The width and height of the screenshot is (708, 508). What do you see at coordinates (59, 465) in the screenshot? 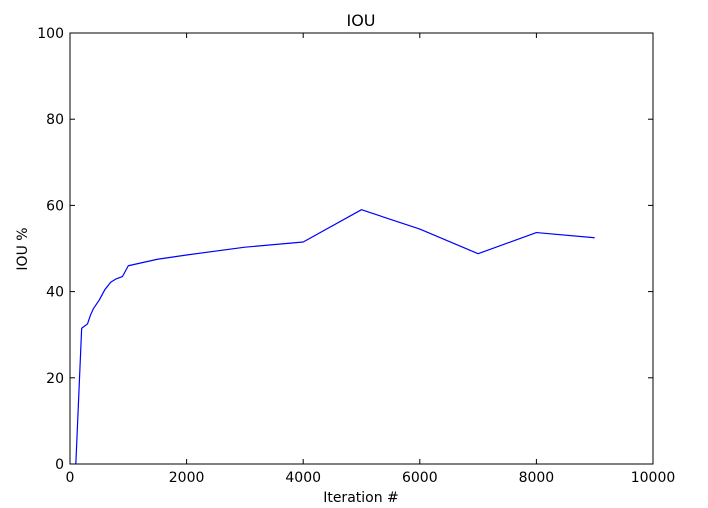
I see `y-tick-label: 0` at bounding box center [59, 465].